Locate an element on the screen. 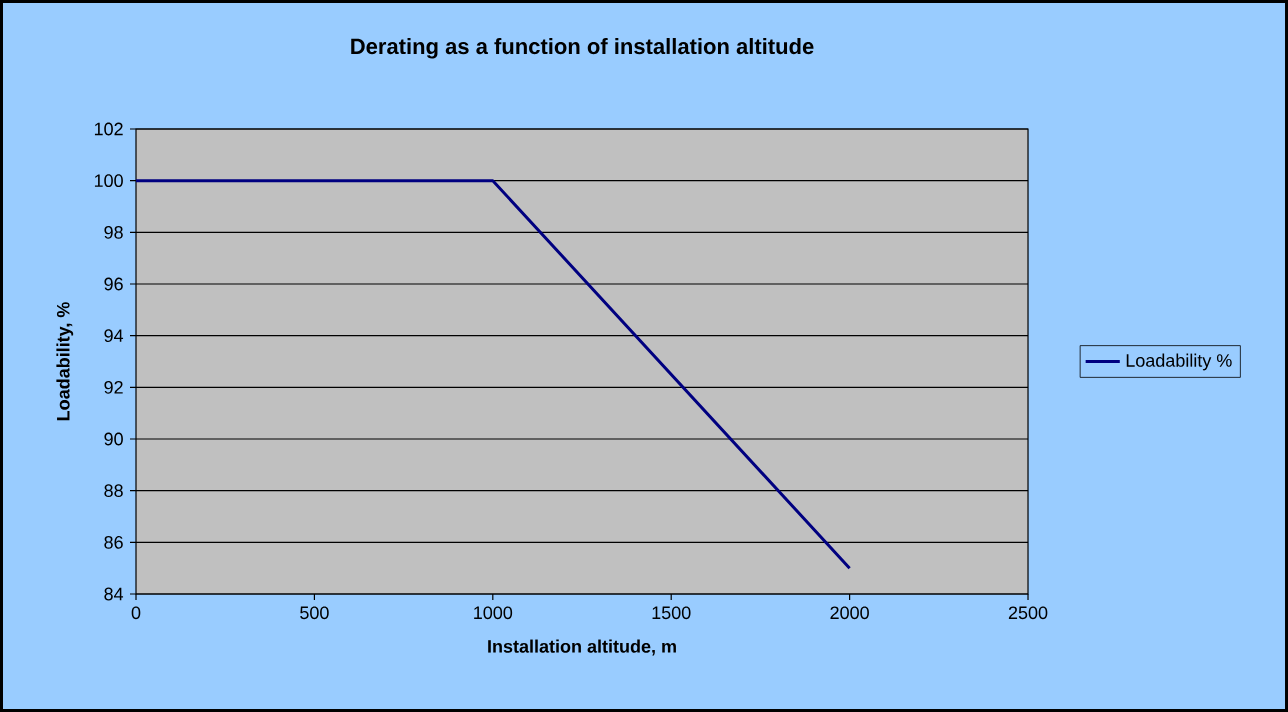 This screenshot has width=1288, height=712. y-tick-label: 90 is located at coordinates (113, 439).